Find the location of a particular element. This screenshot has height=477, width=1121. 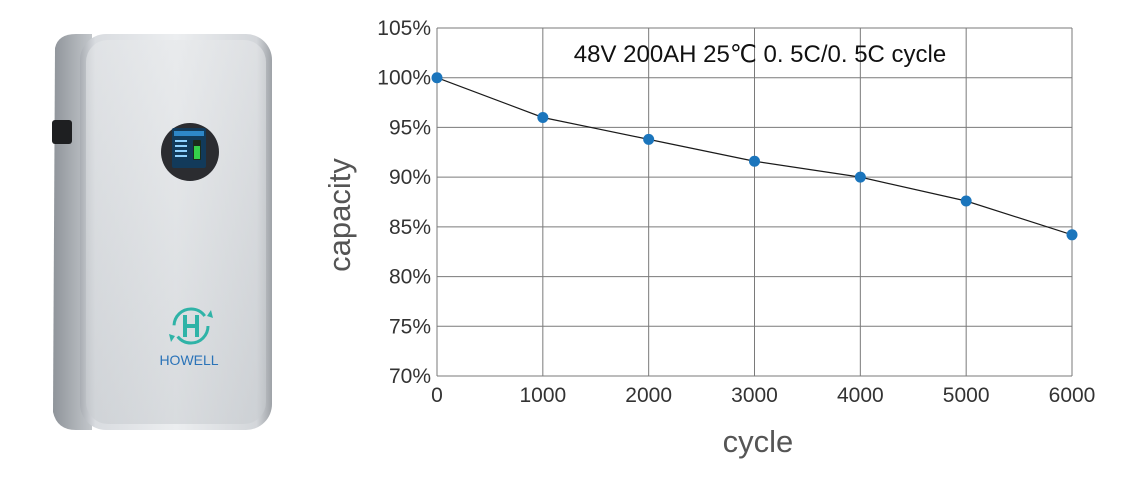

y-axis-ticks: 70% 75% 80% 85% 90% 95% 100% 105% is located at coordinates (404, 202).